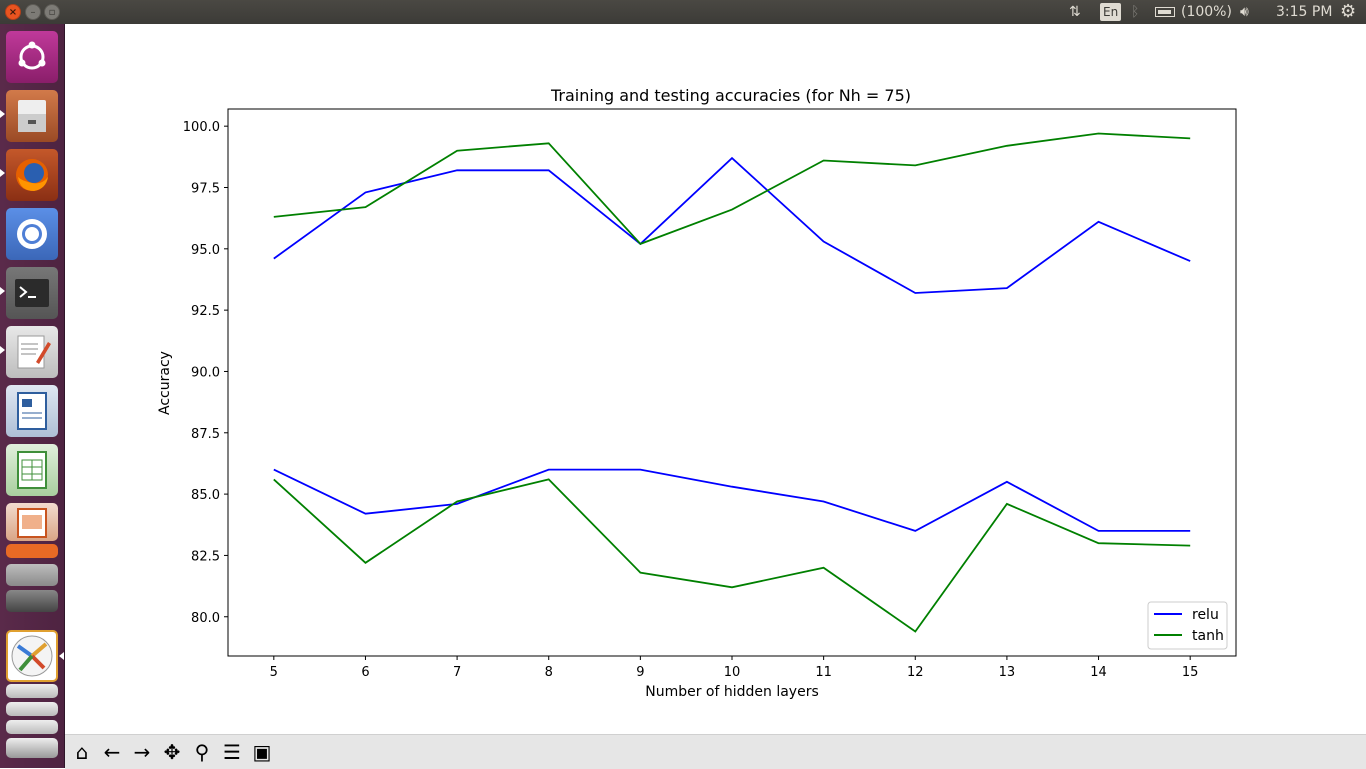 The width and height of the screenshot is (1366, 769). I want to click on y-tick-label: 80.0, so click(205, 618).